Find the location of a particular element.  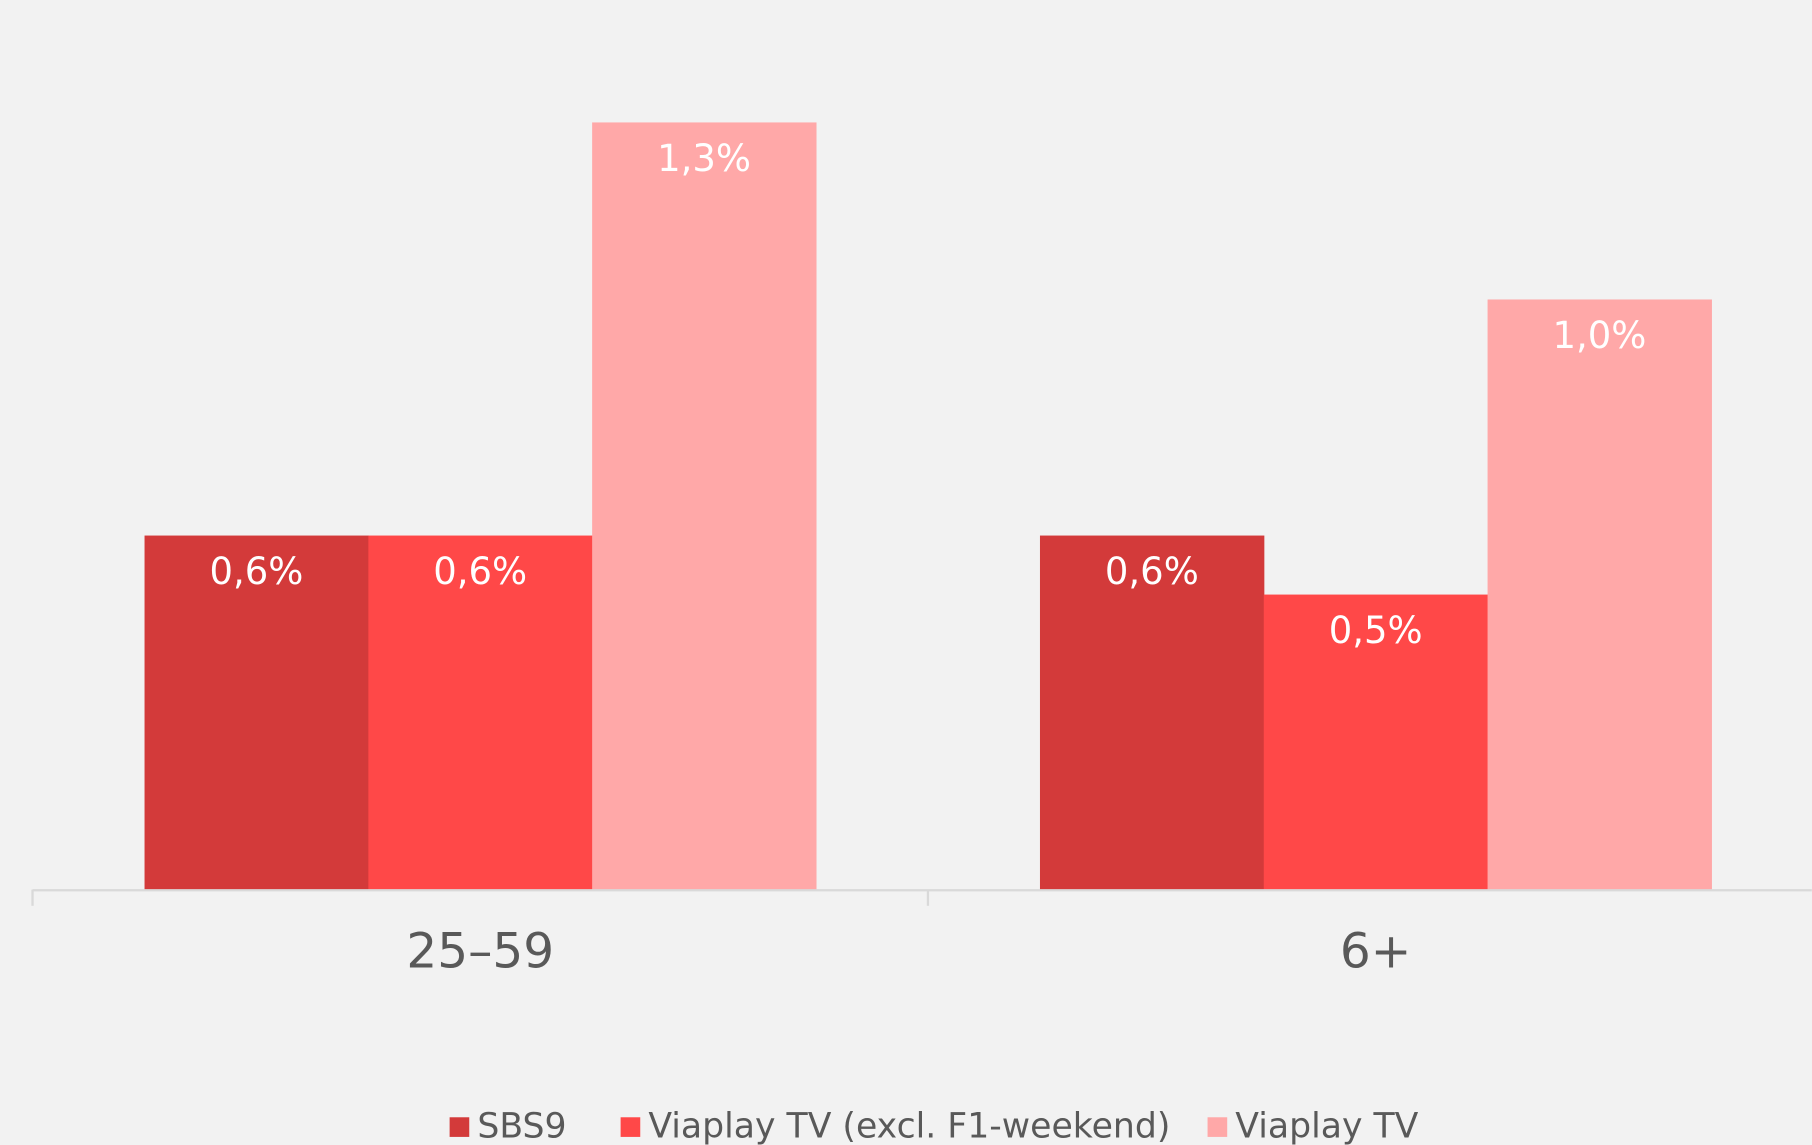

data-label: 1,0% is located at coordinates (1600, 335).